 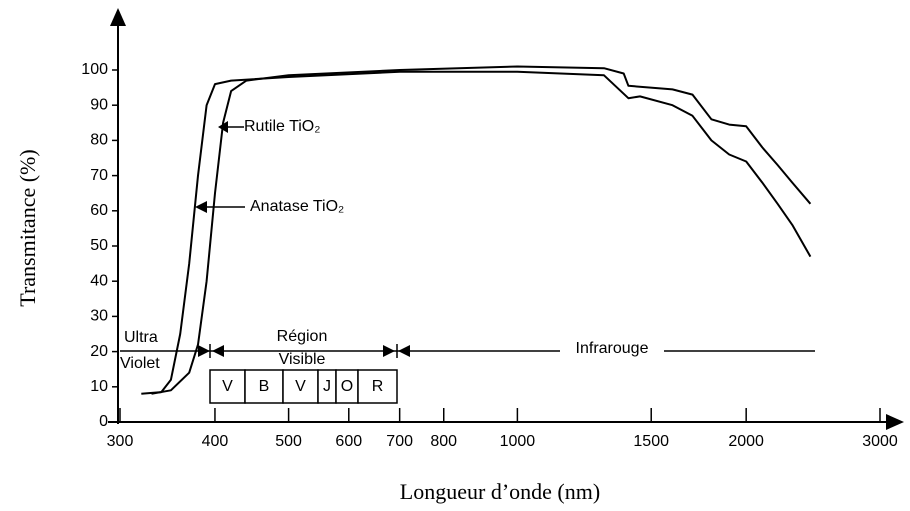 What do you see at coordinates (302, 359) in the screenshot?
I see `region-label: Visible` at bounding box center [302, 359].